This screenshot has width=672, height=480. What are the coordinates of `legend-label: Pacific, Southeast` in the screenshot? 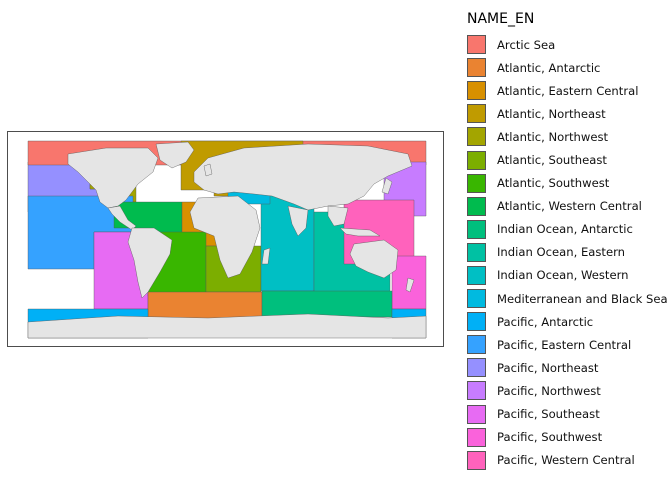 It's located at (548, 414).